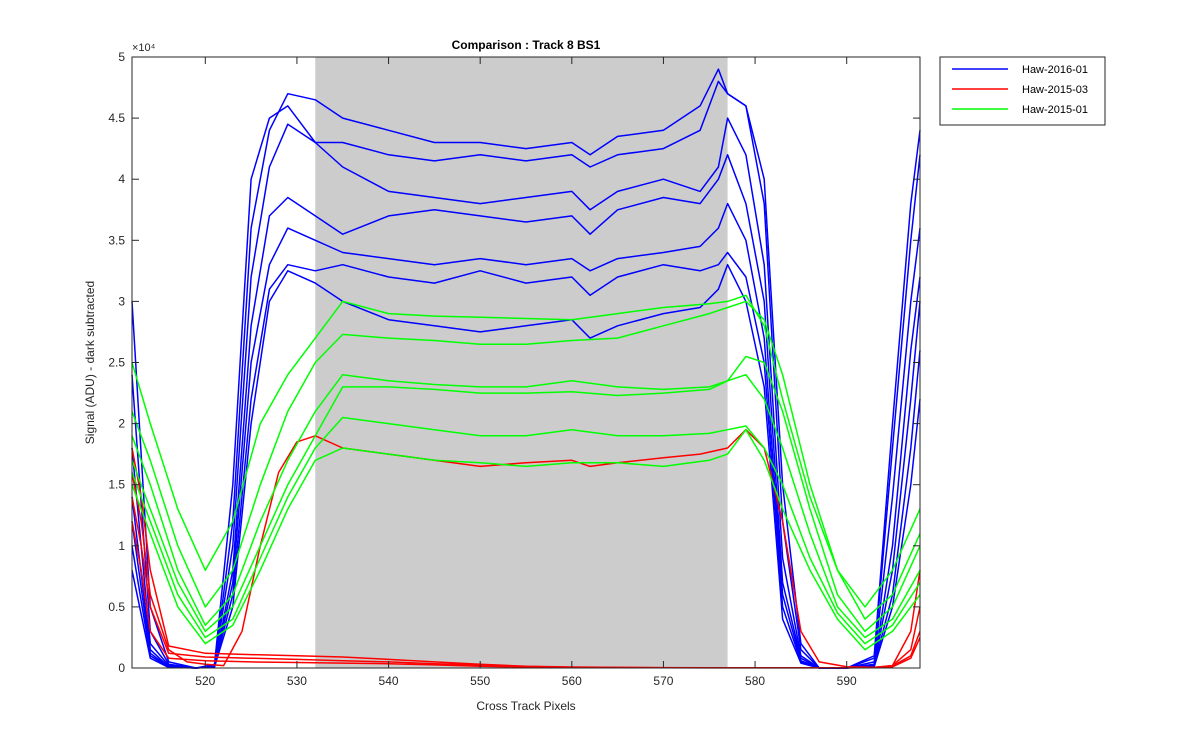  What do you see at coordinates (663, 681) in the screenshot?
I see `x-tick-label: 570` at bounding box center [663, 681].